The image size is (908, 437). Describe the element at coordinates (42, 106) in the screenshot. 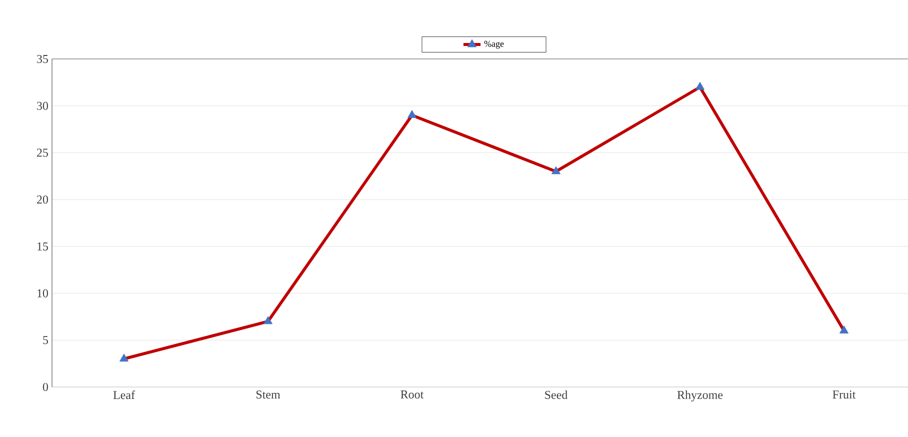

I see `y-tick-label: 30` at that location.